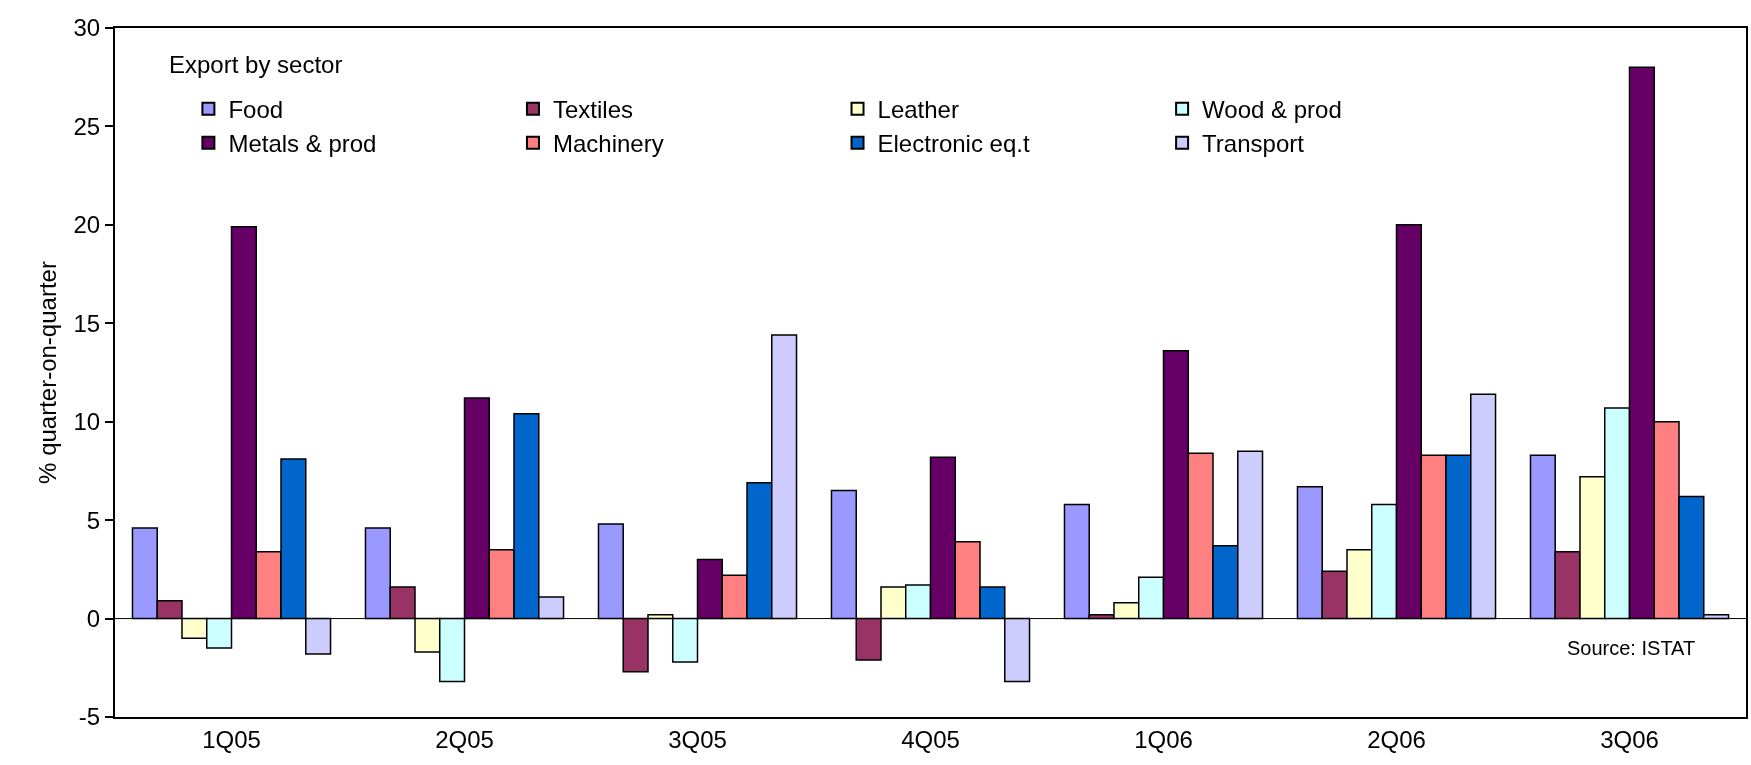  Describe the element at coordinates (87, 225) in the screenshot. I see `y-tick-label: 20` at that location.